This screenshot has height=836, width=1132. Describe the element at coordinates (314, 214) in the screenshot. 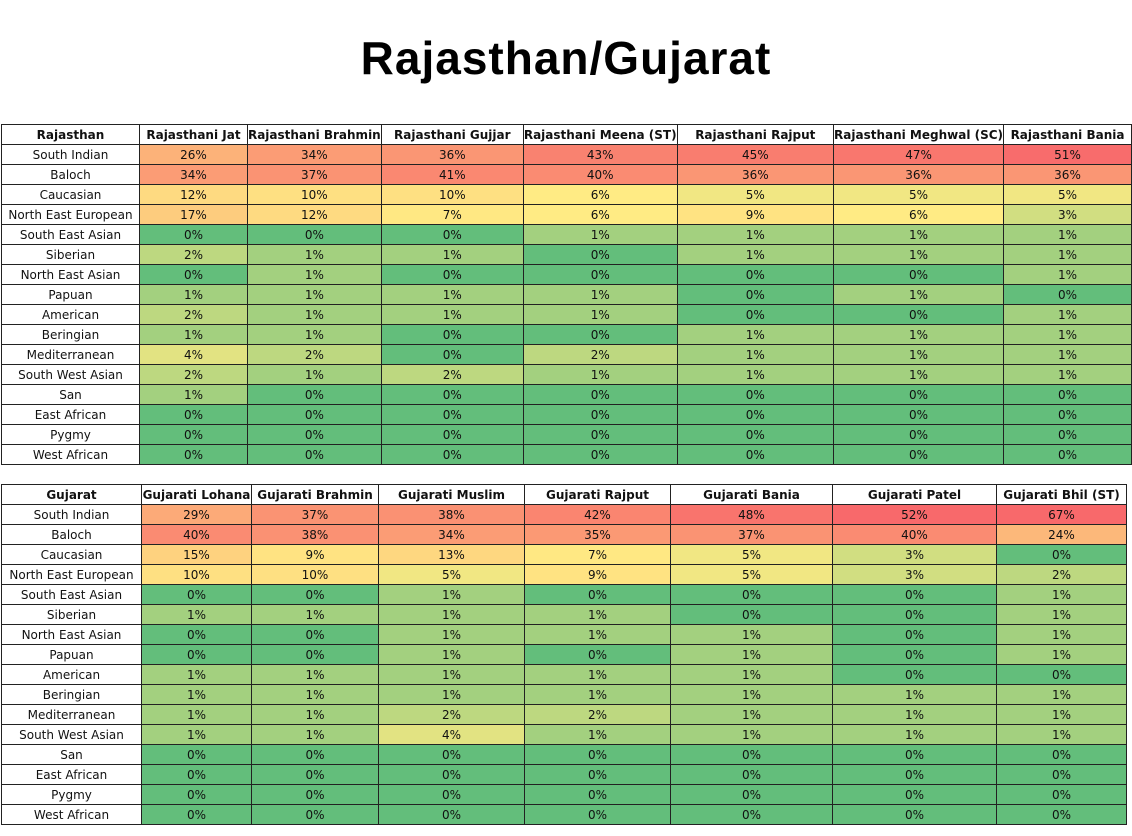

I see `heatmap-cell: 12%` at that location.